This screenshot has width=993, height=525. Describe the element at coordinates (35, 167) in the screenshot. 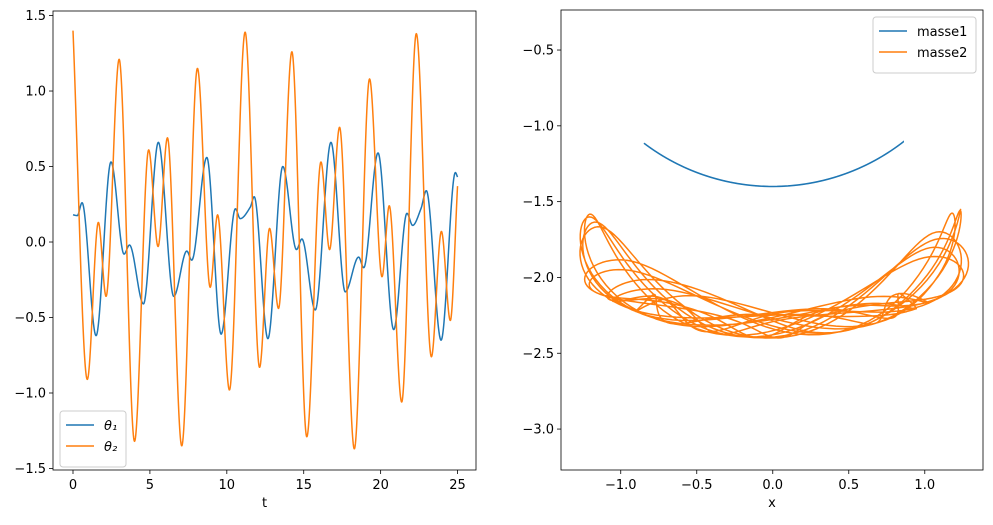

I see `left-y-tick-label: 0.5` at that location.